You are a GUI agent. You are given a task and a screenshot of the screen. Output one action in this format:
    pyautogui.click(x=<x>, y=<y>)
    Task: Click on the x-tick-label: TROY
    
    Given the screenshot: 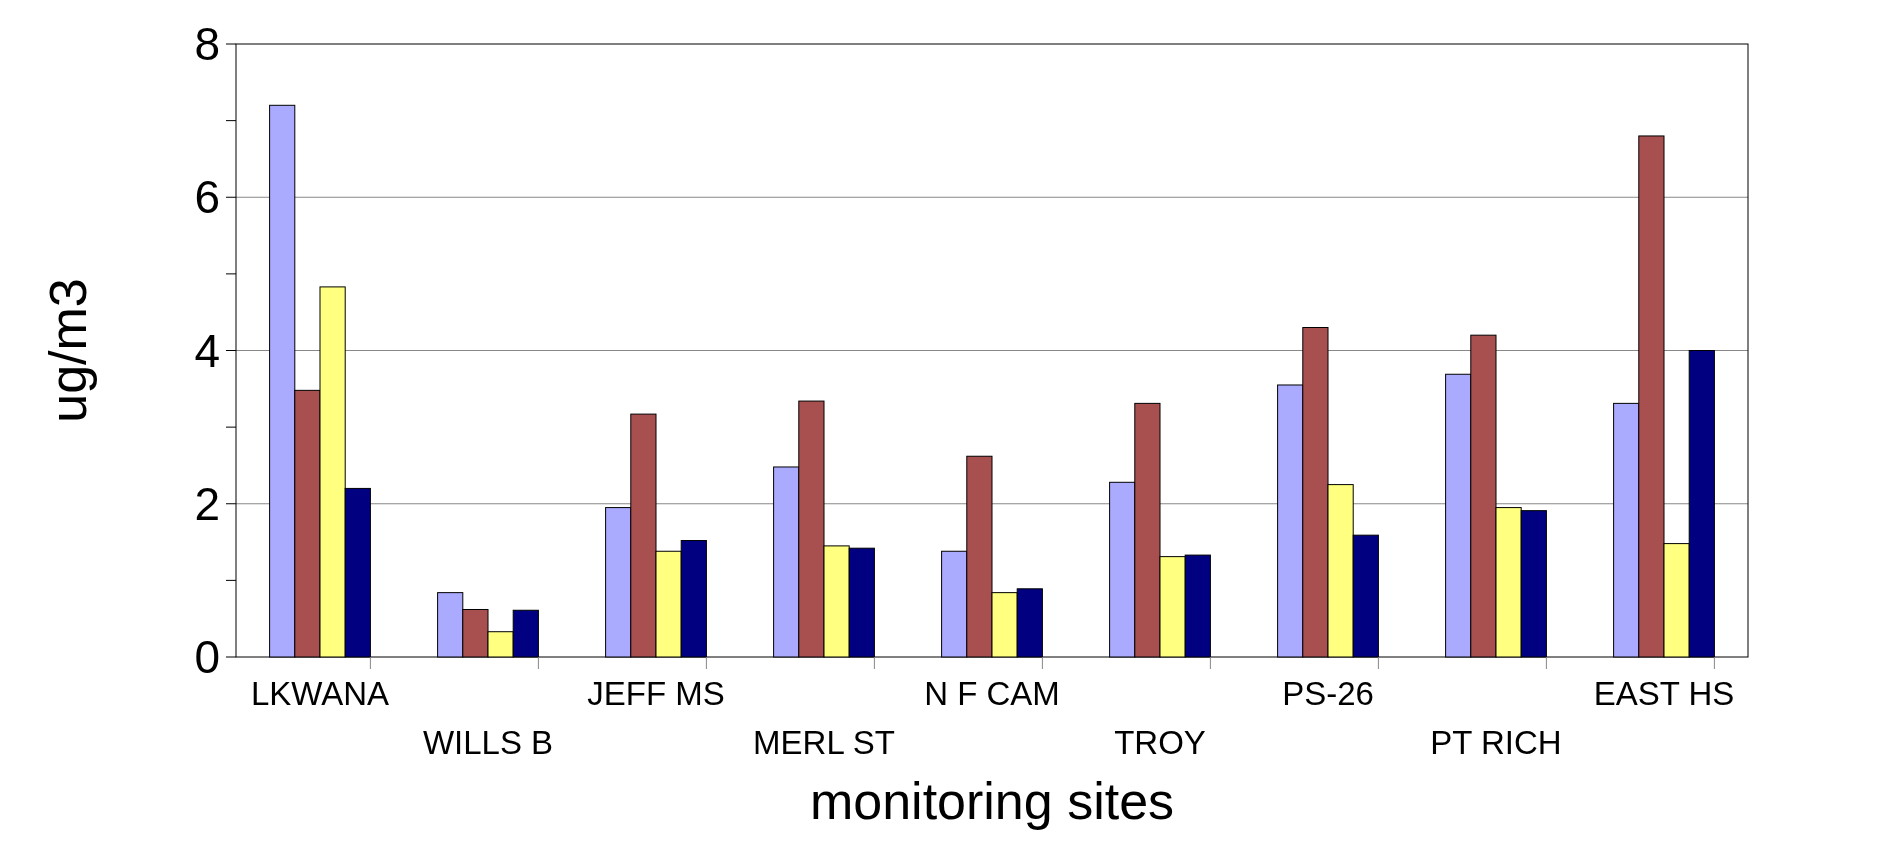 What is the action you would take?
    pyautogui.click(x=1160, y=742)
    